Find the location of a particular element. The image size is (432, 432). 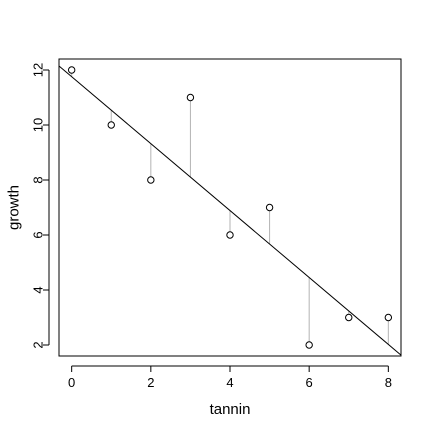

y-tick-label: 12 is located at coordinates (38, 70).